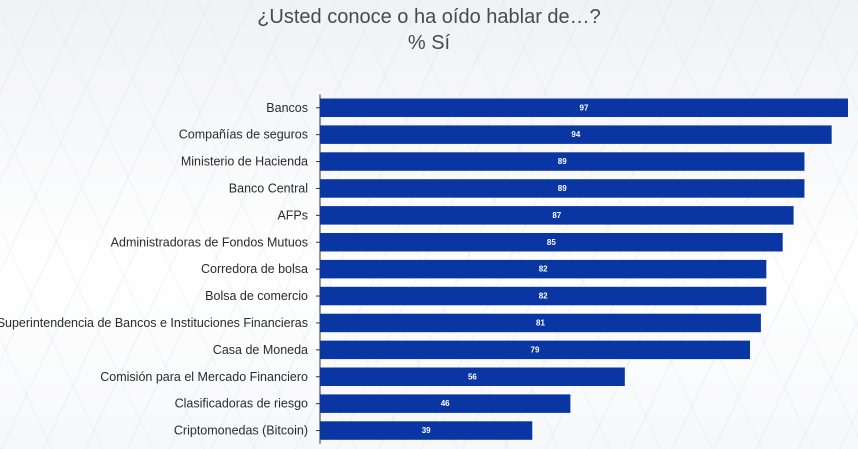  What do you see at coordinates (256, 296) in the screenshot?
I see `category-label: Bolsa de comercio` at bounding box center [256, 296].